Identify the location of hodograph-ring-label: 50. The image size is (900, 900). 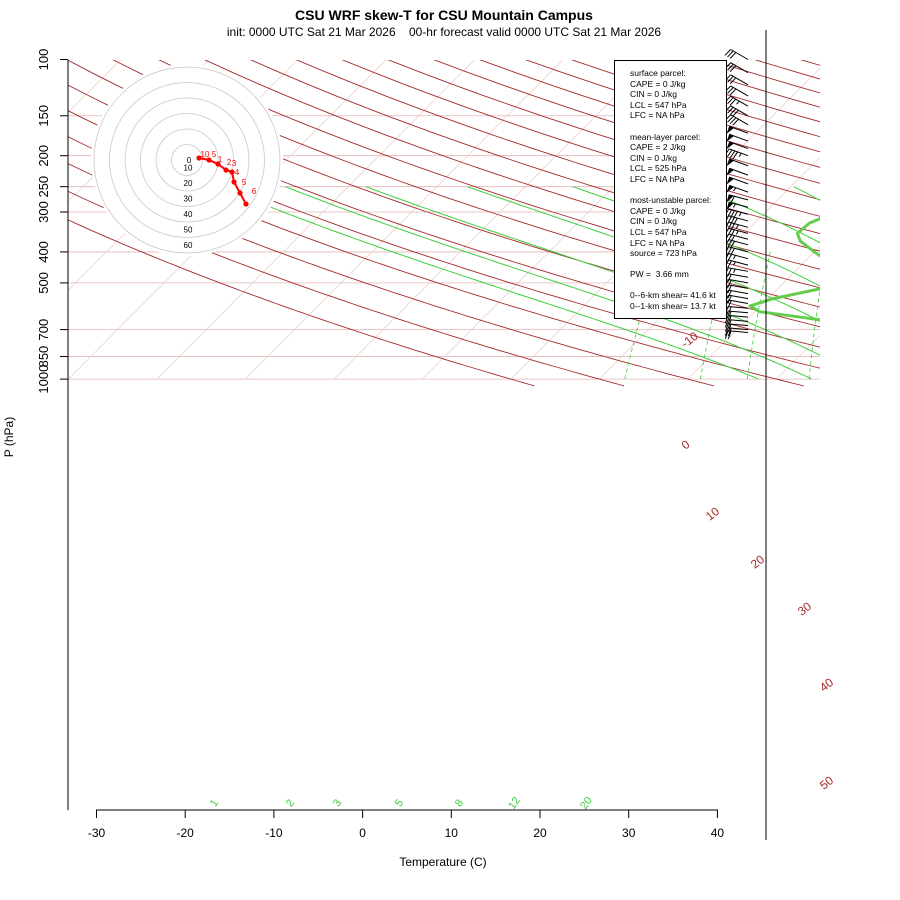
(188, 230).